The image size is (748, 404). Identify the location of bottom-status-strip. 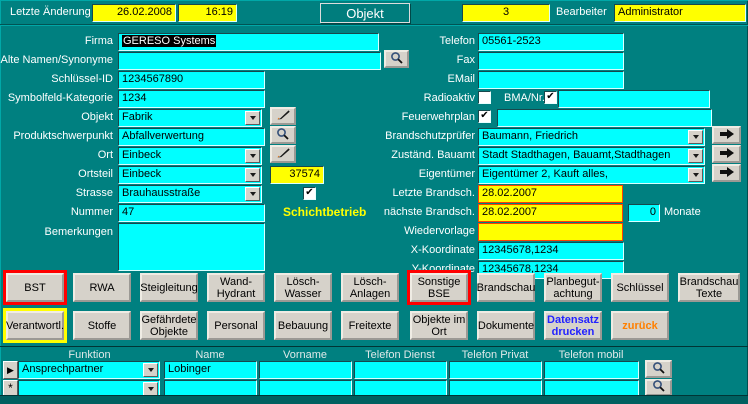
(374, 399).